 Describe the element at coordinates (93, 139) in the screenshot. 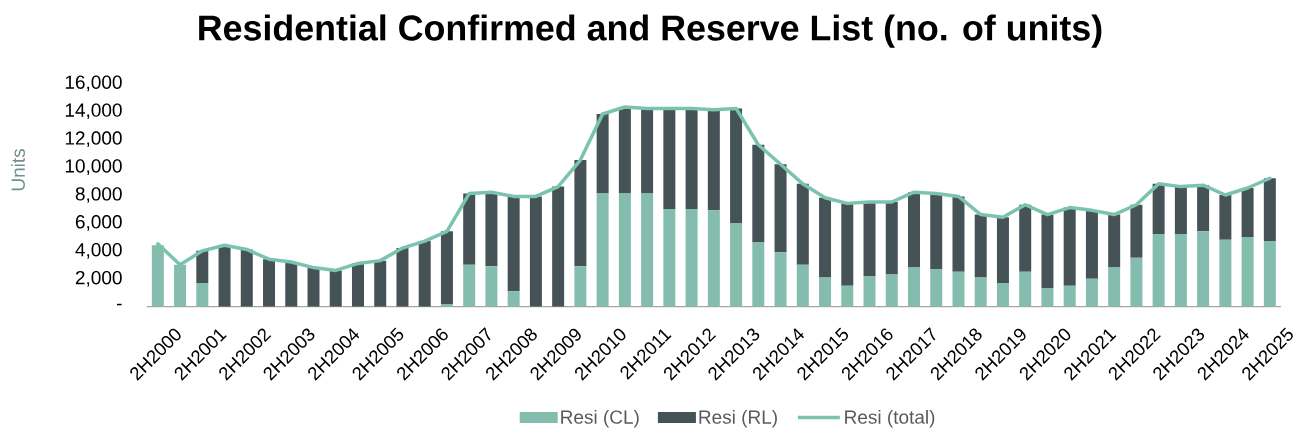

I see `y-tick-label: 12,000` at that location.